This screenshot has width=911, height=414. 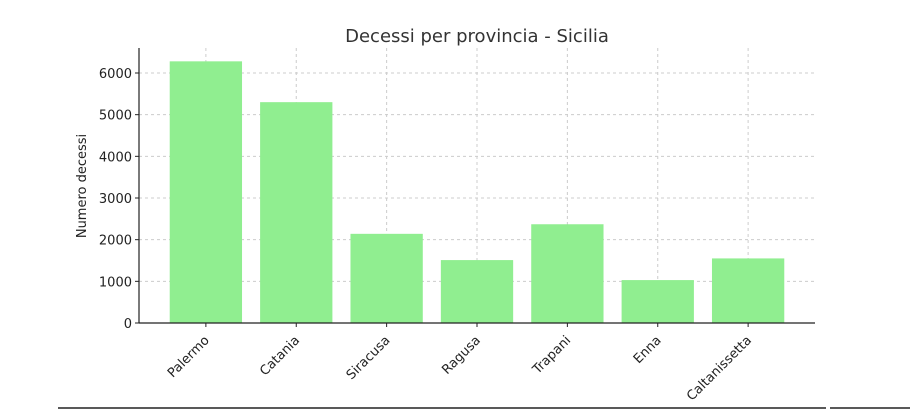 I want to click on y-tick-label: 6000, so click(x=115, y=74).